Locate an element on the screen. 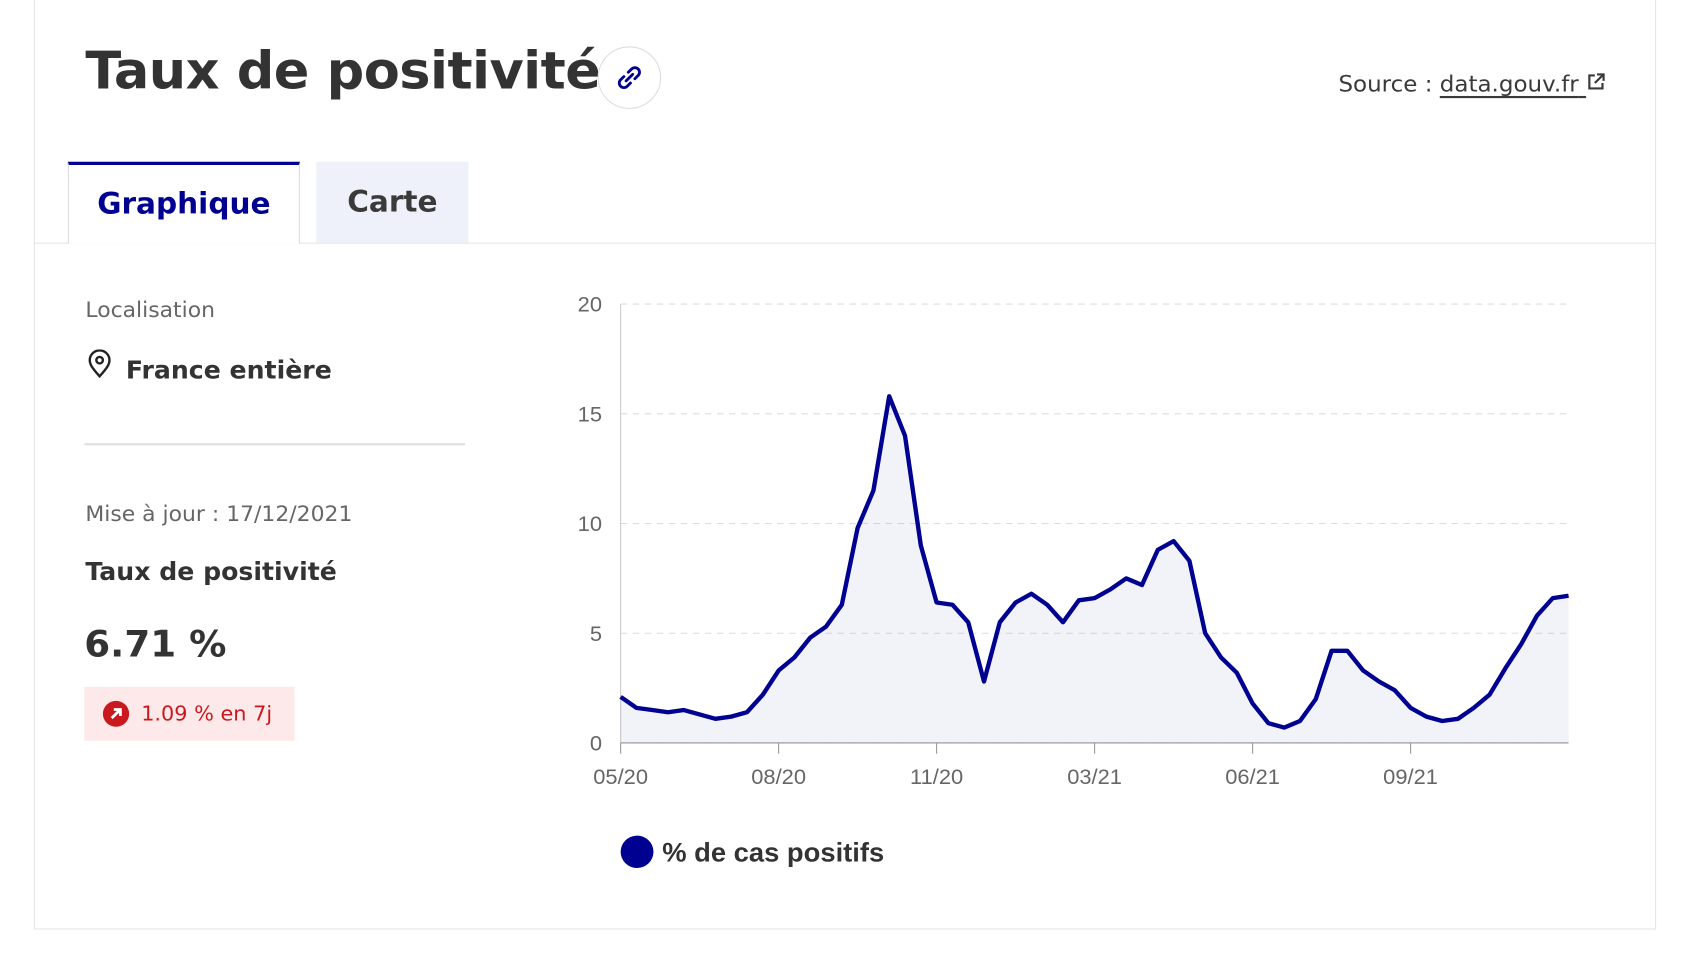 This screenshot has width=1690, height=964. source-label: Source : is located at coordinates (1385, 84).